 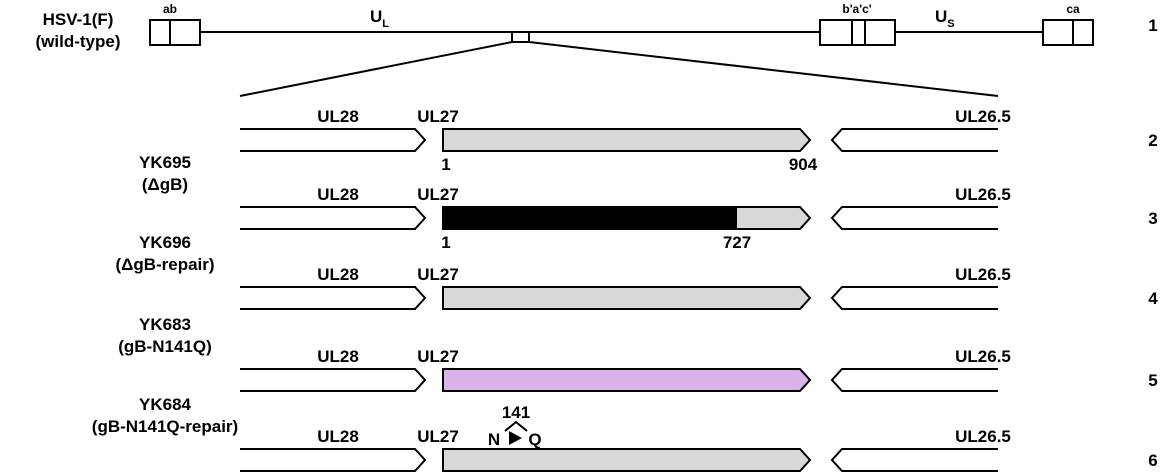 What do you see at coordinates (1073, 9) in the screenshot?
I see `repeat-ca-label: ca` at bounding box center [1073, 9].